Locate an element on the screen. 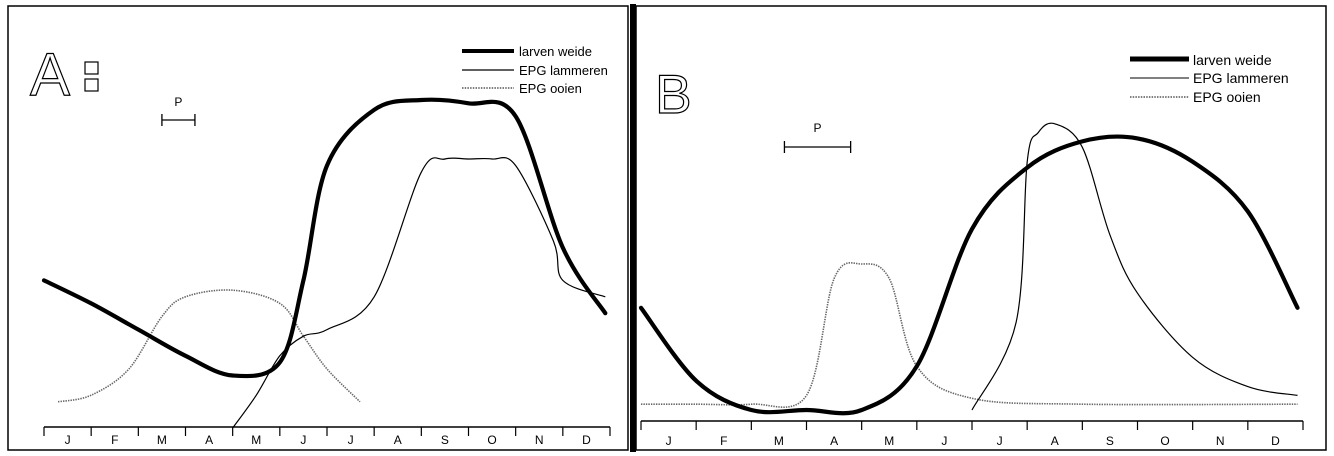  panel-divider is located at coordinates (633, 228).